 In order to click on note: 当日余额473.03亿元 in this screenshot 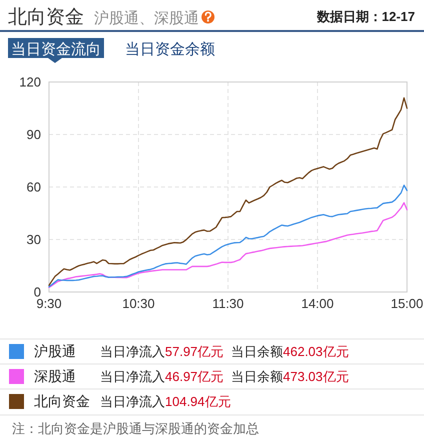, I will do `click(290, 376)`.